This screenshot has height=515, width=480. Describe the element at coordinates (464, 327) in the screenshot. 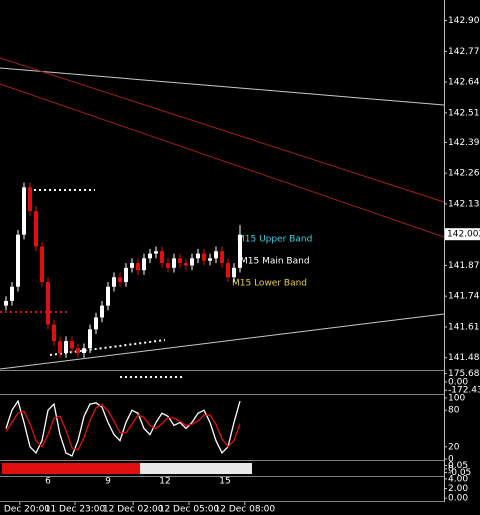

I see `y-tick-label: 141.610` at that location.